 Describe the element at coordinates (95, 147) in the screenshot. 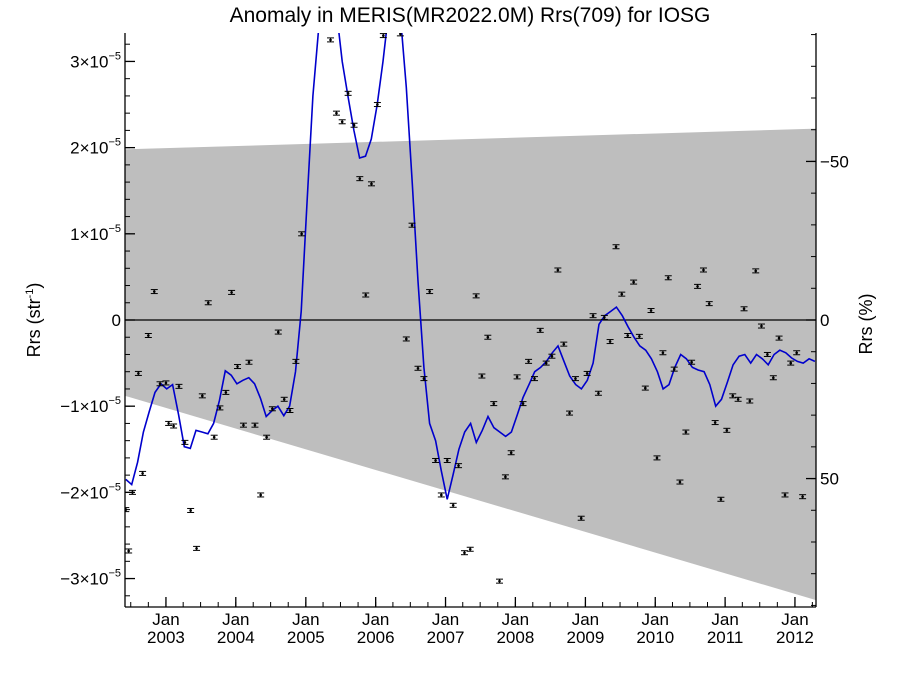

I see `y-tick-label: 2×10⁻⁵` at that location.